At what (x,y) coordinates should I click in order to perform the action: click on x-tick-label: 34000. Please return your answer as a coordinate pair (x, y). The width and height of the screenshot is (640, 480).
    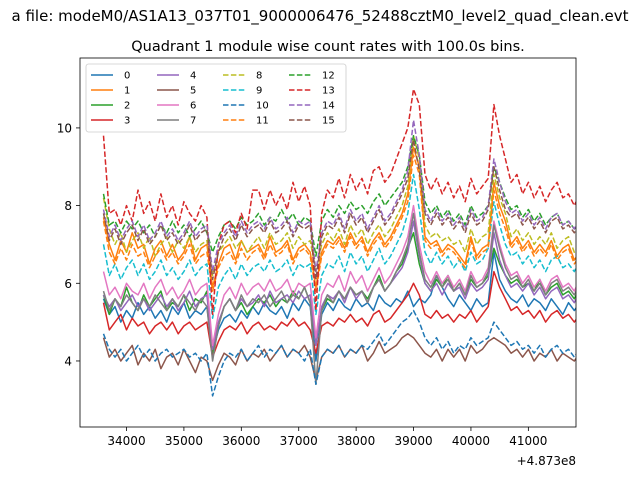
    Looking at the image, I should click on (126, 441).